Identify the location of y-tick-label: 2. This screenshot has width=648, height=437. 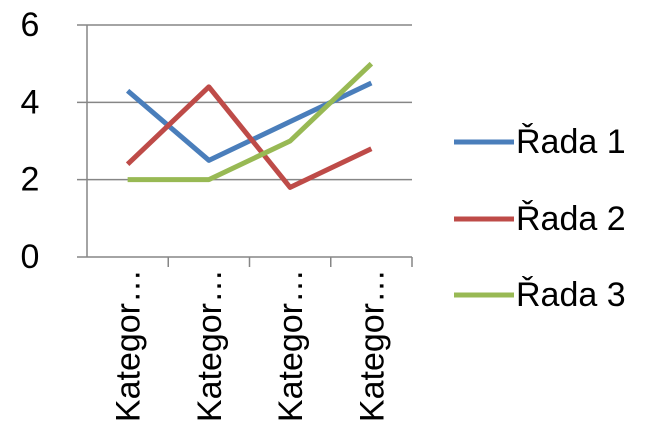
(30, 180).